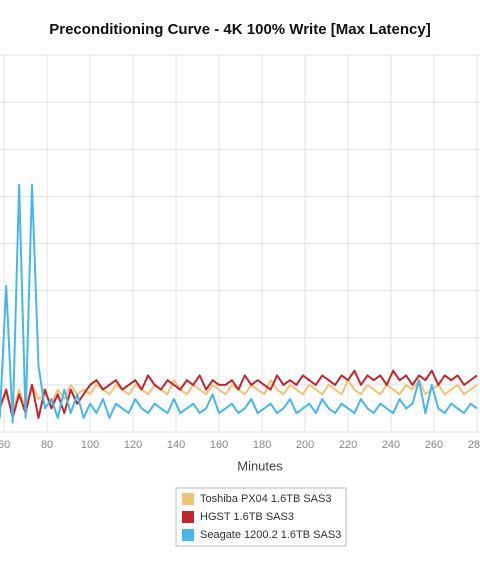 The image size is (480, 582). Describe the element at coordinates (270, 535) in the screenshot. I see `legend-label: Seagate 1200.2 1.6TB SAS3` at that location.